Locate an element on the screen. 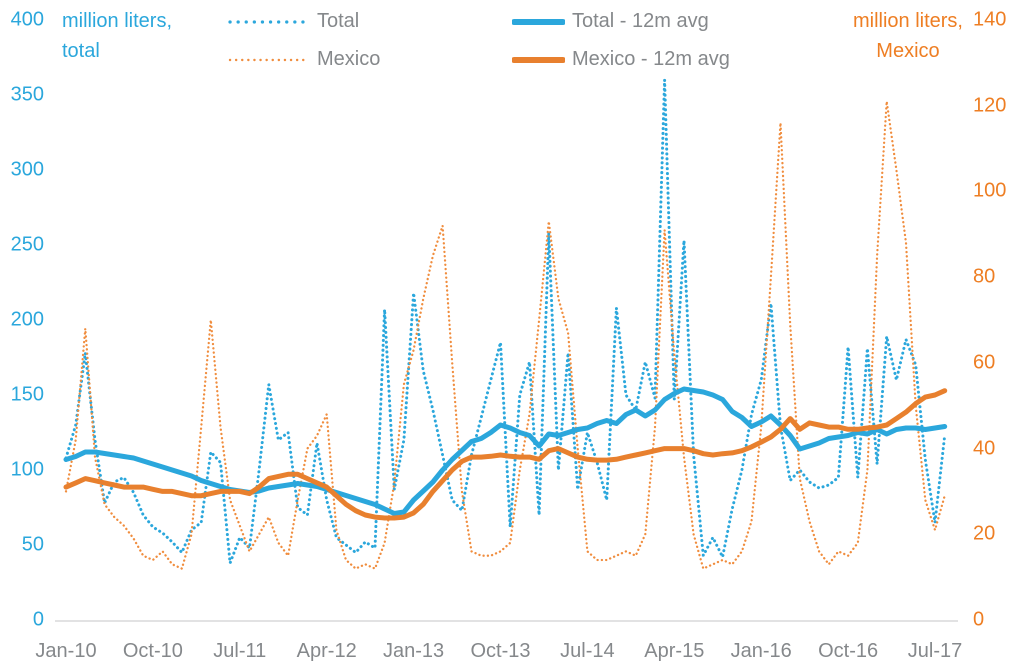  right-axis-title-line2: Mexico is located at coordinates (908, 51).